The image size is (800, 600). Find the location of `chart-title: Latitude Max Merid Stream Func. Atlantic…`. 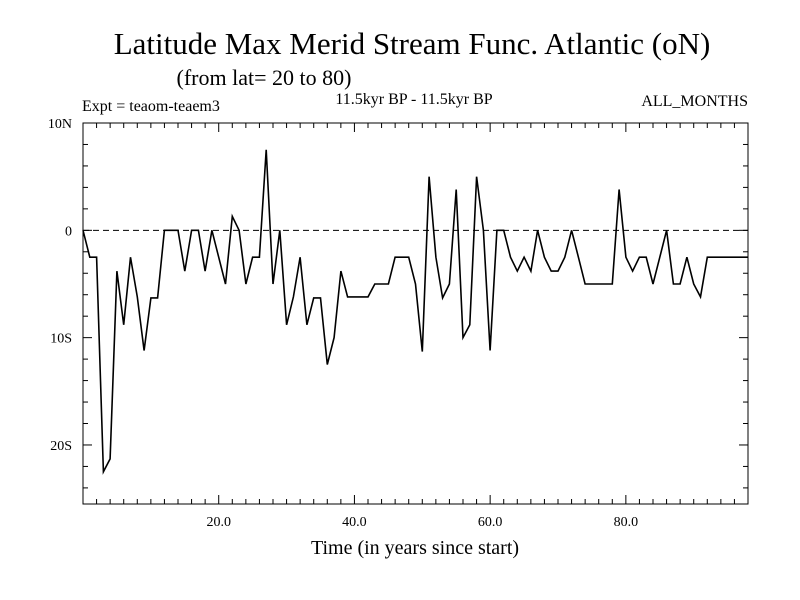

chart-title: Latitude Max Merid Stream Func. Atlantic… is located at coordinates (412, 43).